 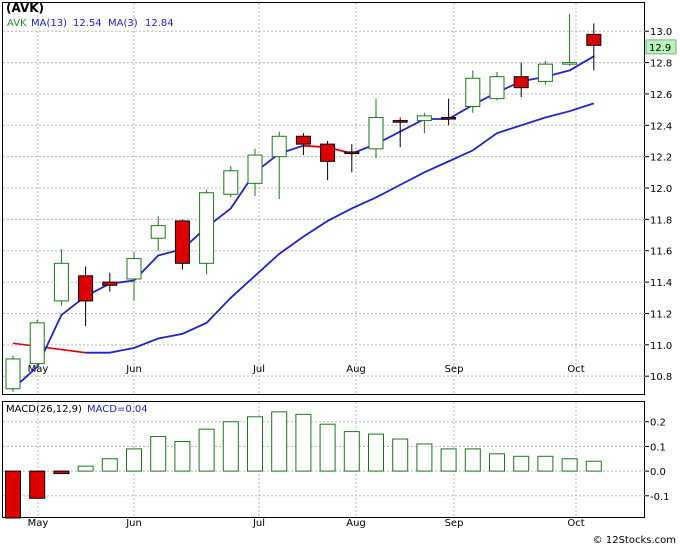 I want to click on last-price-label: 12.9, so click(x=660, y=48).